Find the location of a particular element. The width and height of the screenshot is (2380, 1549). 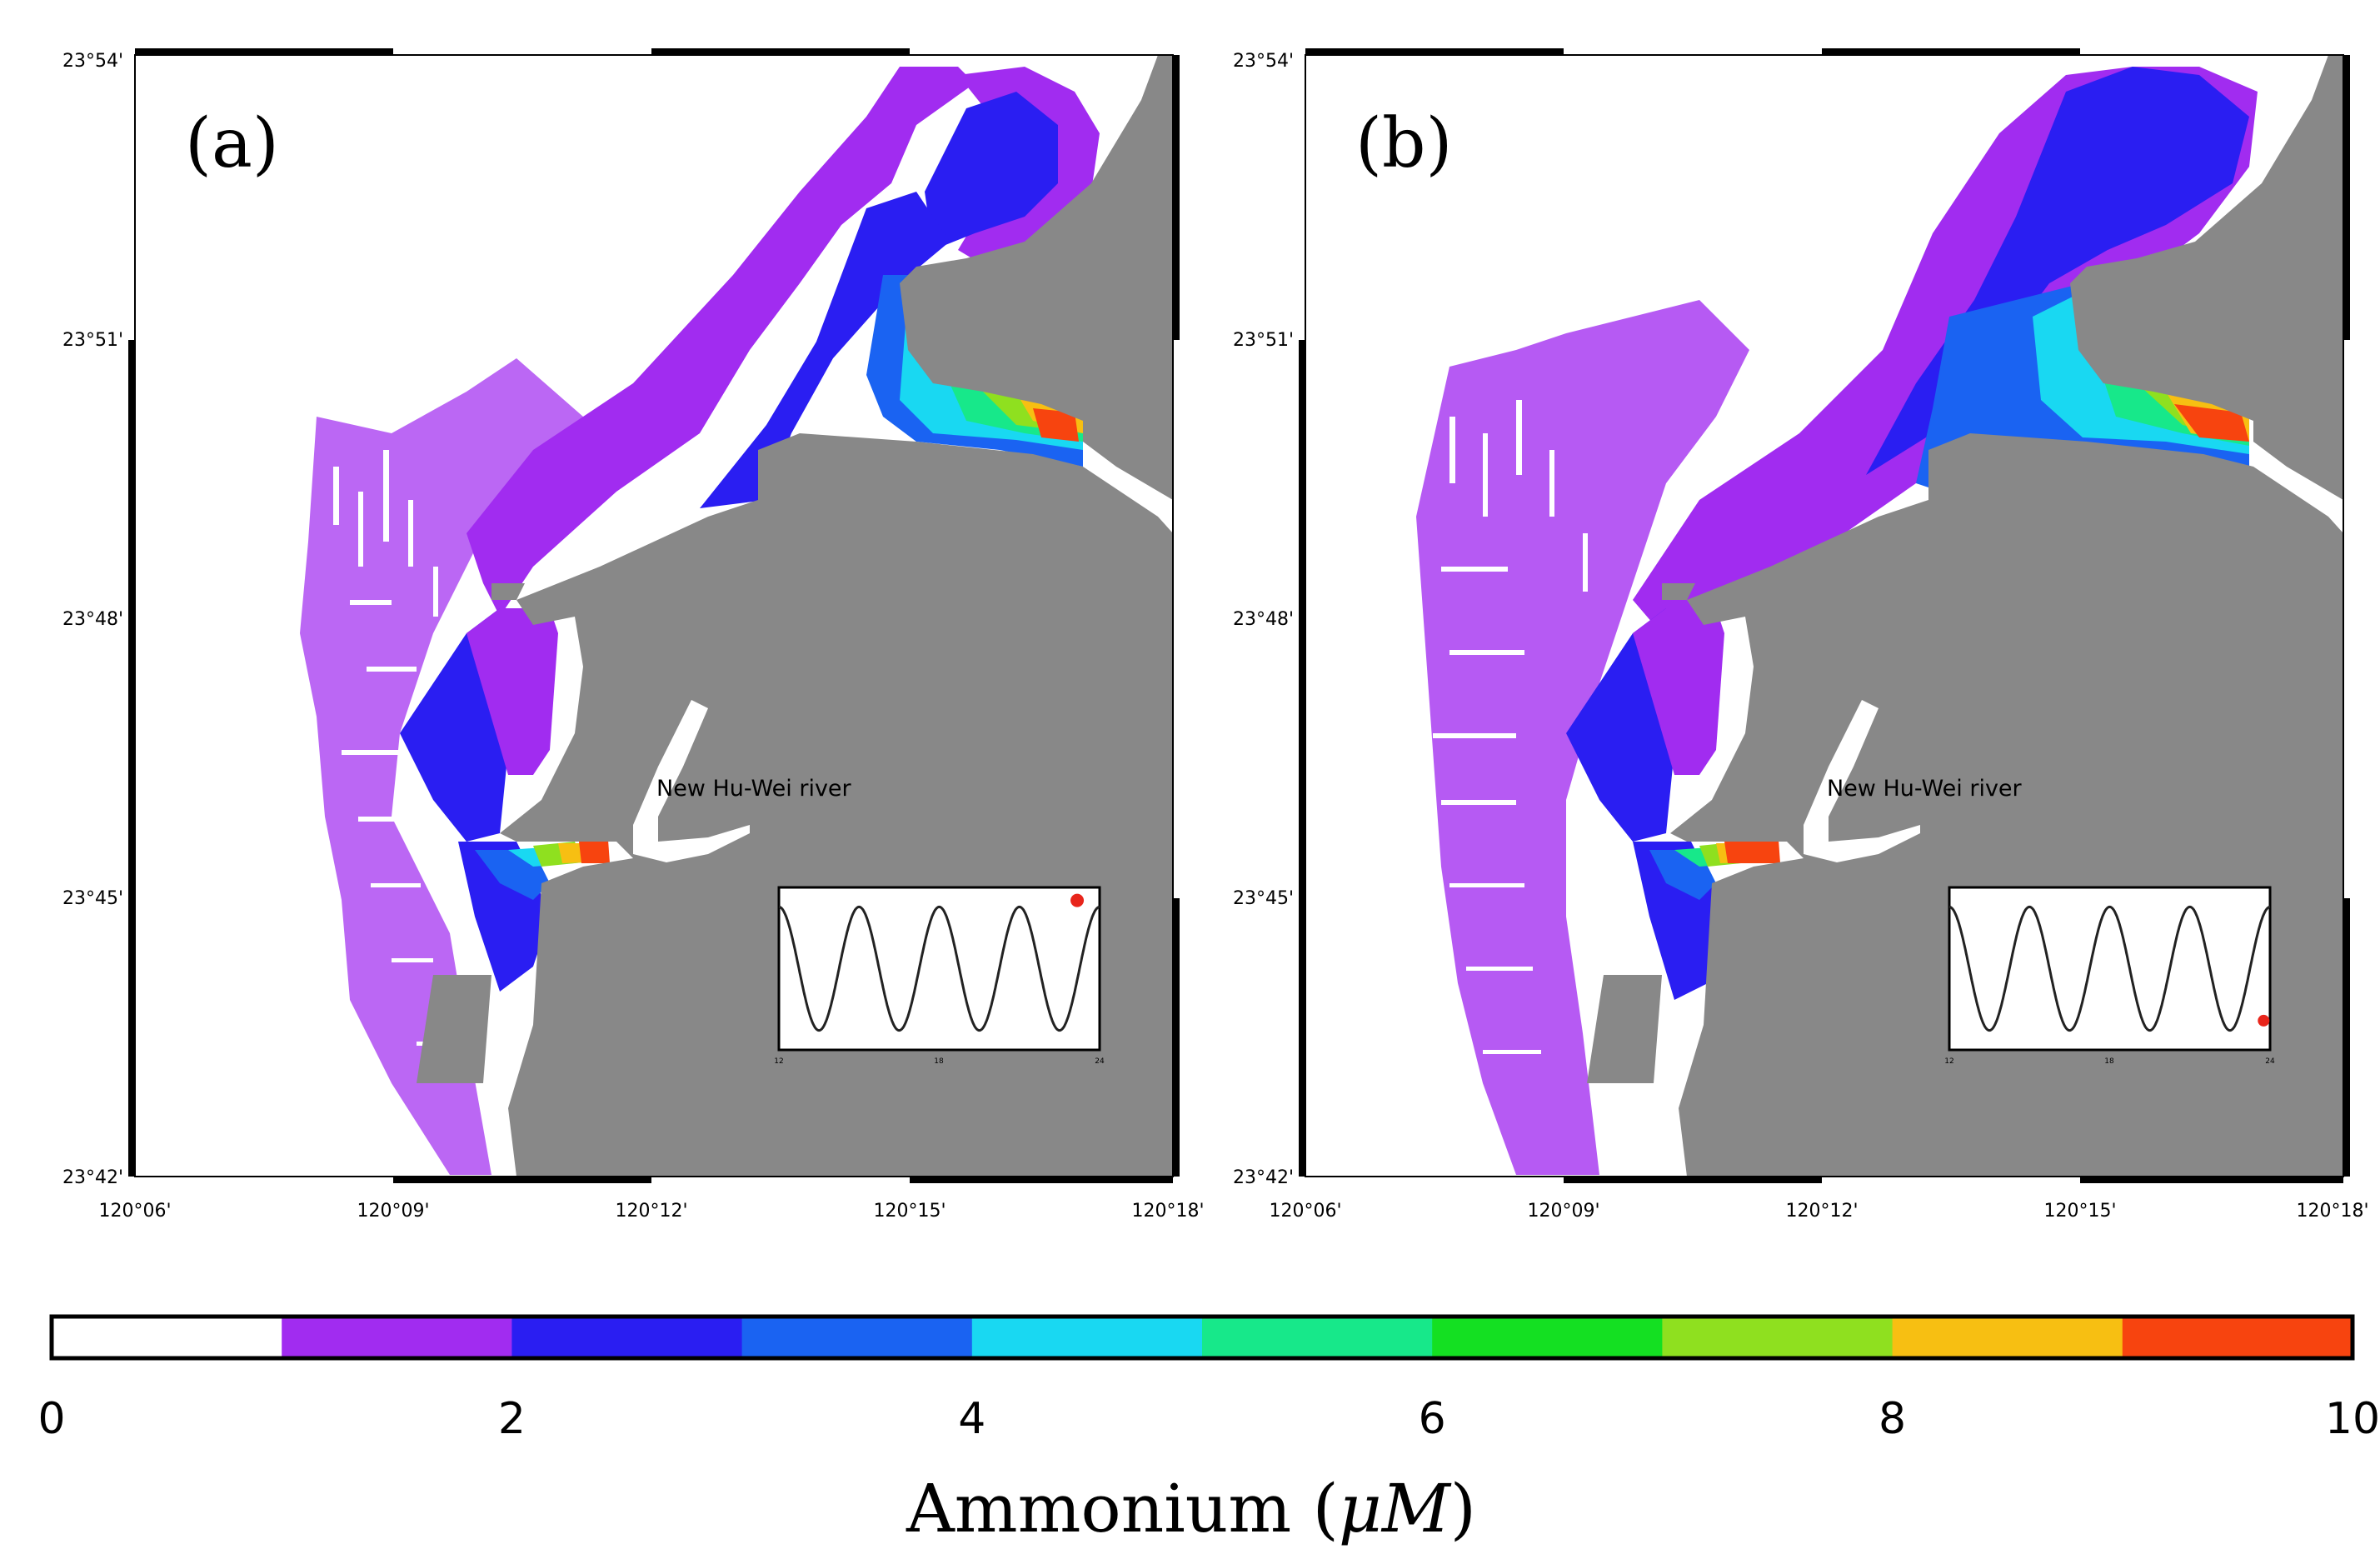

colorbar-tick-label: 4 is located at coordinates (971, 1419).